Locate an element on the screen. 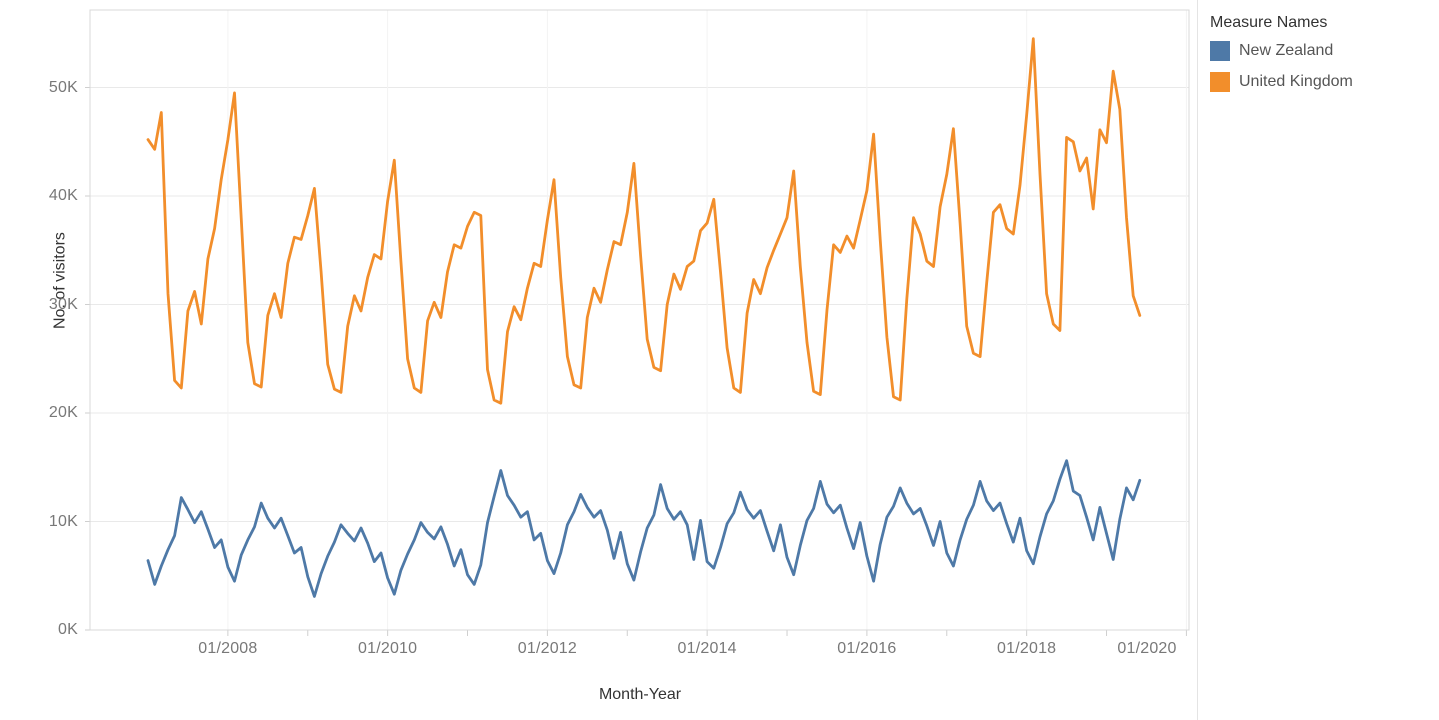  legend: Measure Names New Zealand United Kingdom is located at coordinates (1320, 58).